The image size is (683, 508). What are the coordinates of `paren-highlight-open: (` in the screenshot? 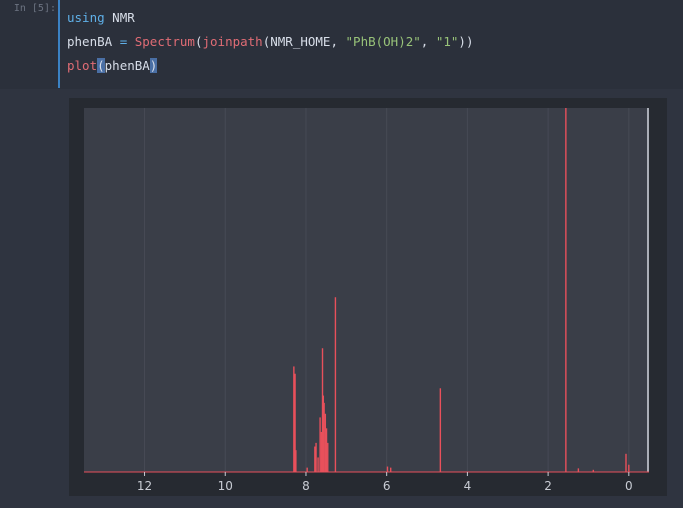 It's located at (101, 65).